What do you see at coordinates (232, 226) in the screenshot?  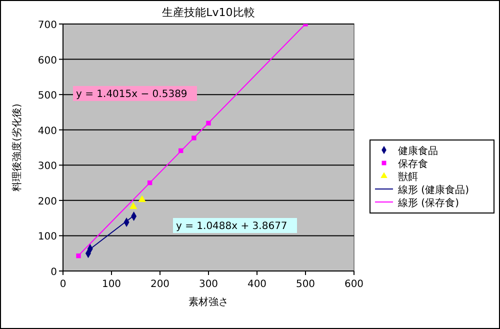 I see `annotation: y = 1.0488x + 3.8677` at bounding box center [232, 226].